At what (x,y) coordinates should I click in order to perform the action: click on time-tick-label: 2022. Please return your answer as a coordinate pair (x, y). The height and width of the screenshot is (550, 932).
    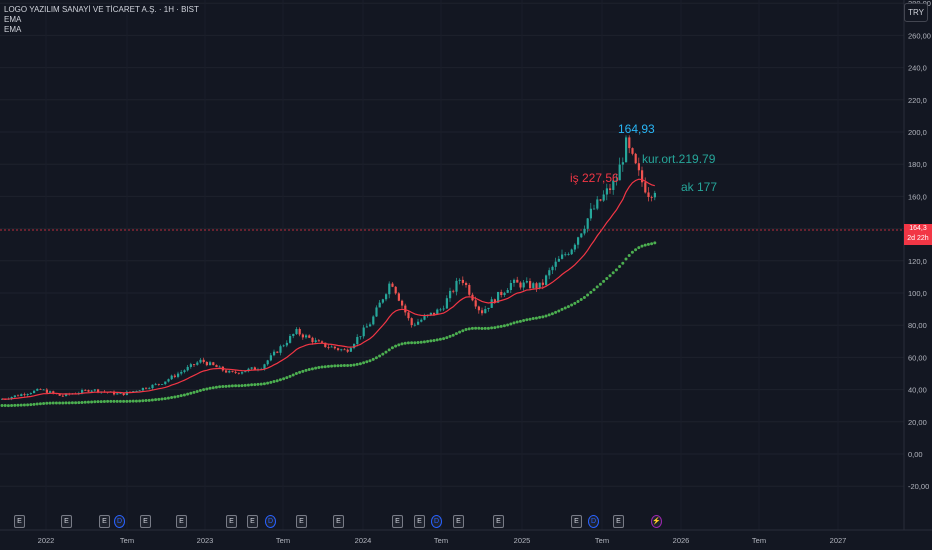
    Looking at the image, I should click on (46, 540).